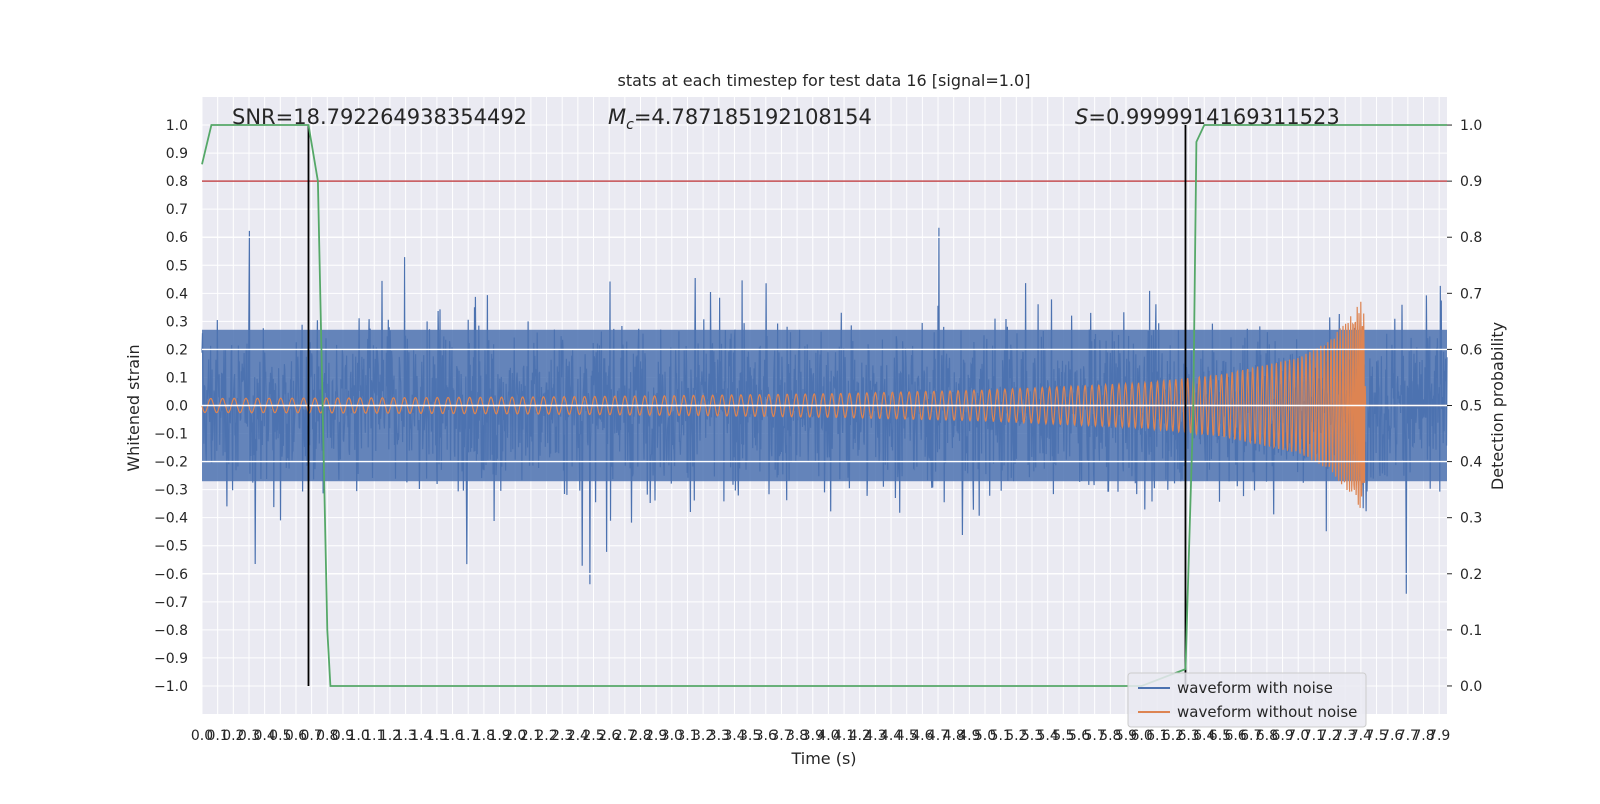  I want to click on annotation-chirp-mass-subscript: c, so click(630, 125).